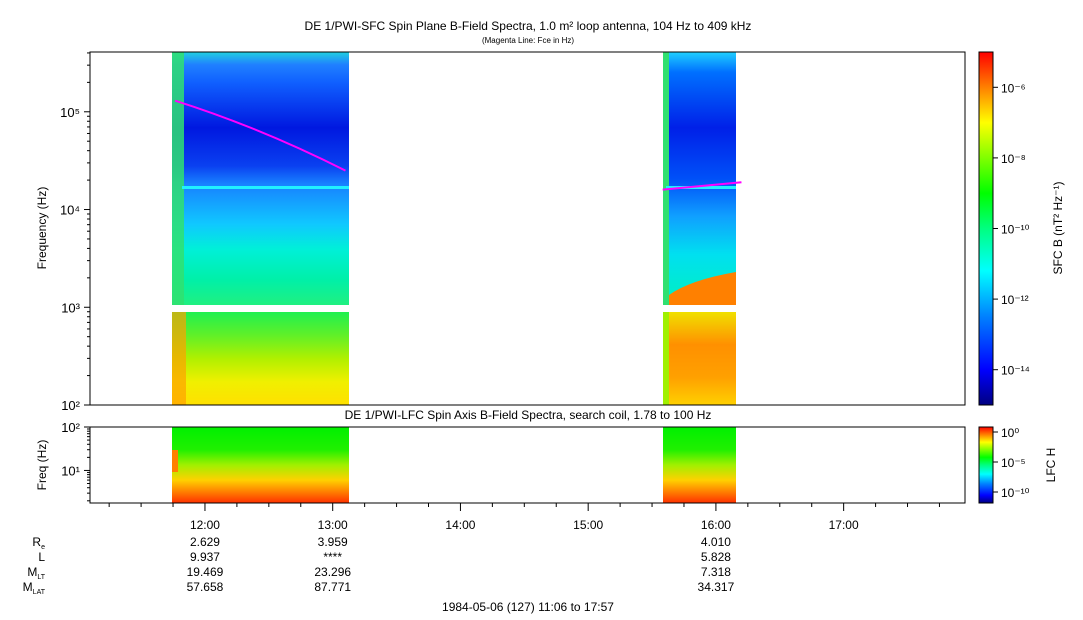 Image resolution: width=1083 pixels, height=620 pixels. I want to click on sfc-colorbar-tick-label: 10⁻⁶, so click(1013, 88).